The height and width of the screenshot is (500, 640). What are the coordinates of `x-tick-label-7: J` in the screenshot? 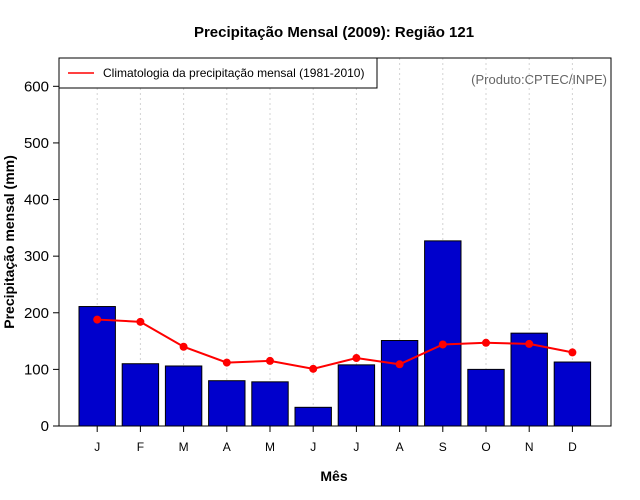 It's located at (356, 447).